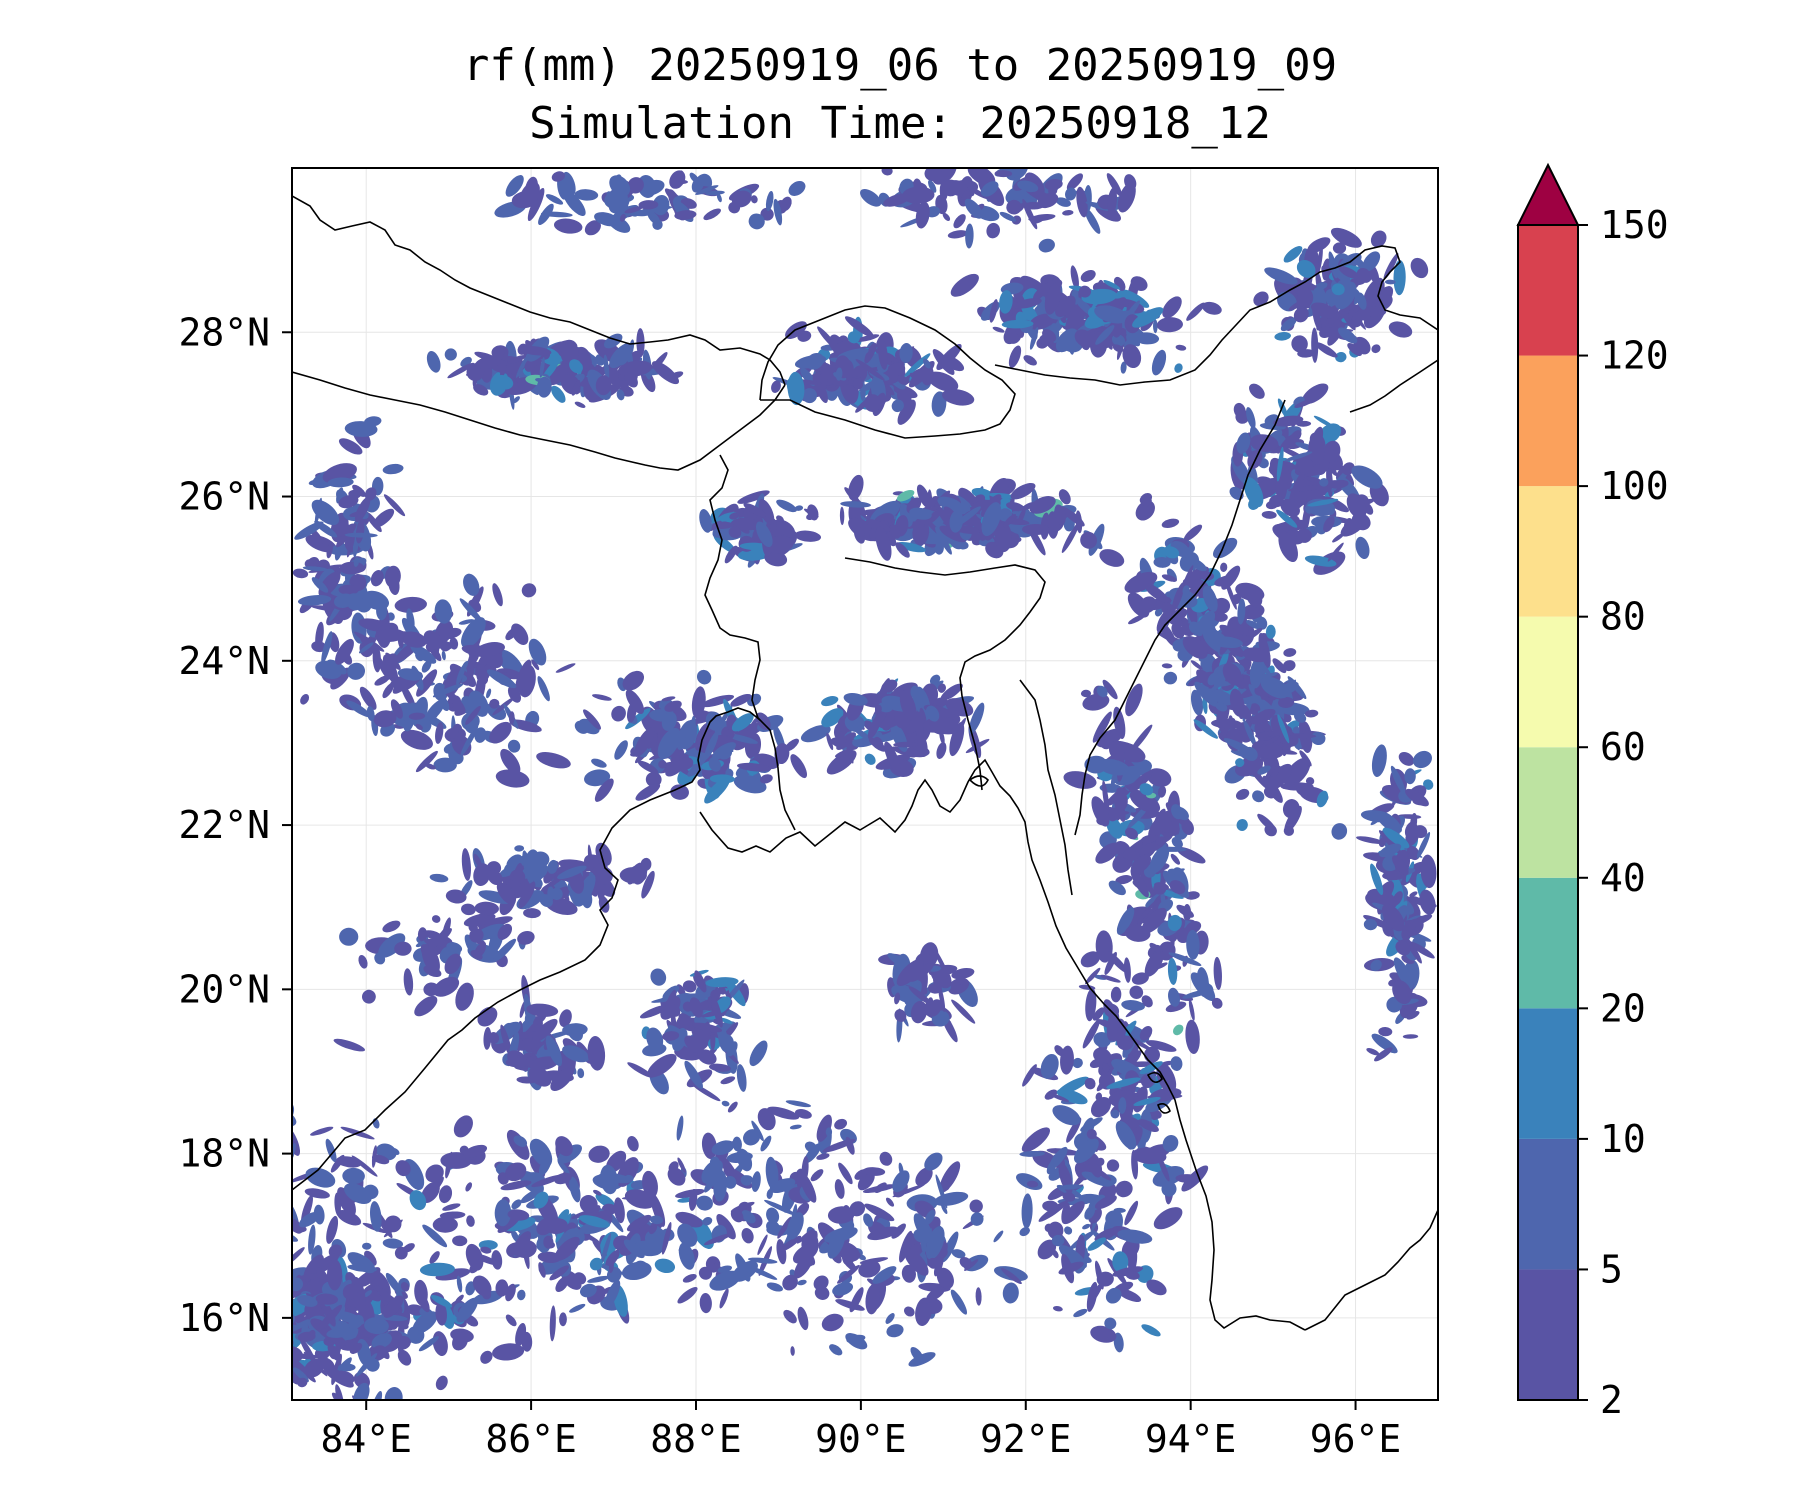 The image size is (1800, 1500). What do you see at coordinates (1611, 1269) in the screenshot?
I see `colorbar-tick-label: 5` at bounding box center [1611, 1269].